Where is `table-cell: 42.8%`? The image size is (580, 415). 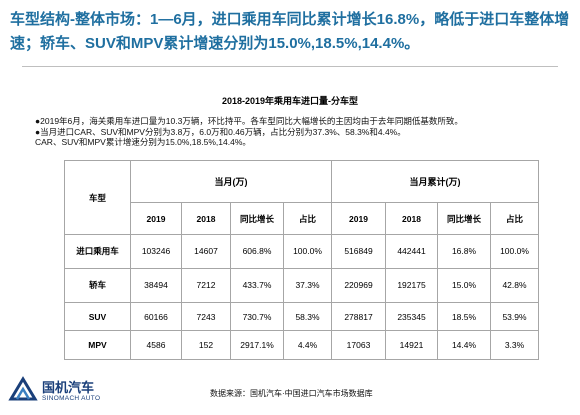 table-cell: 42.8% is located at coordinates (514, 285).